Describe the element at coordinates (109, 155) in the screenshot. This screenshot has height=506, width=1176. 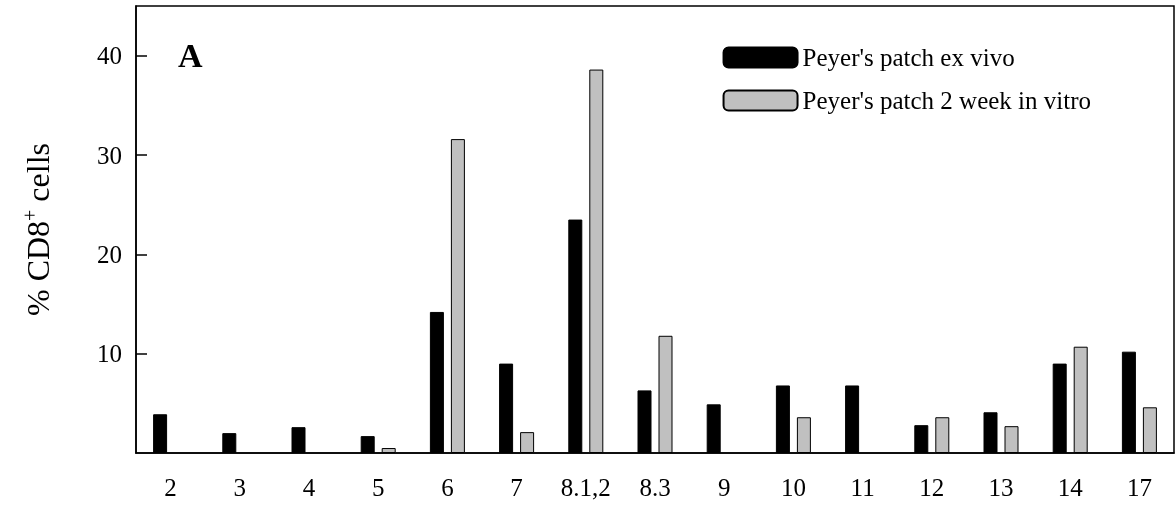
I see `y-tick-label: 30` at that location.